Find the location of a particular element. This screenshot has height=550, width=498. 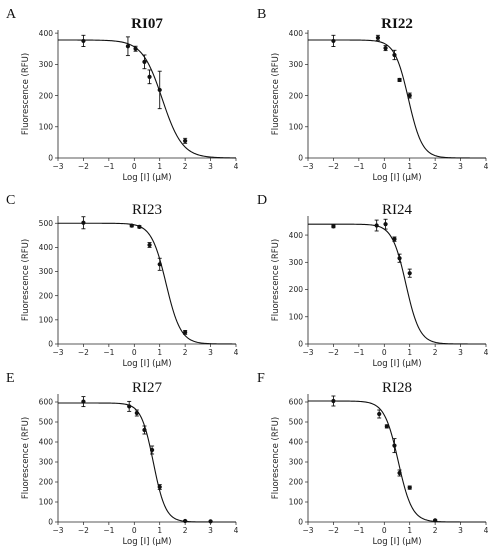

panel-letter: F is located at coordinates (261, 378).